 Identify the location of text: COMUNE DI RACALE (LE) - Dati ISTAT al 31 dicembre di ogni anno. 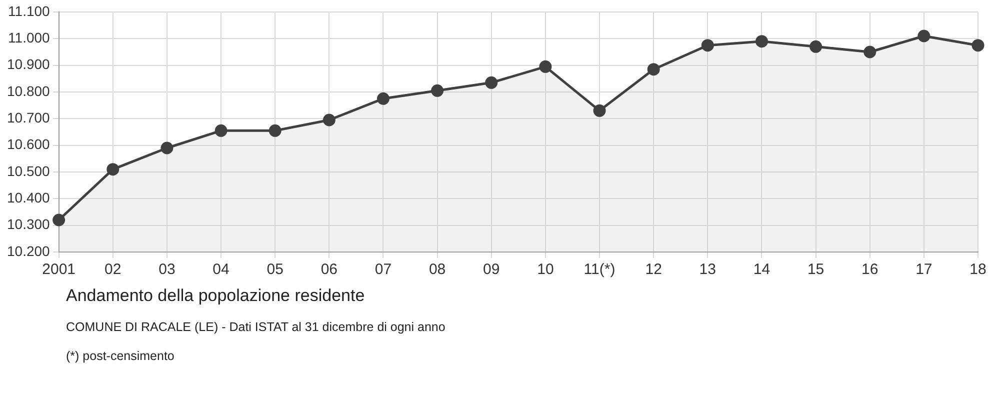
(256, 327).